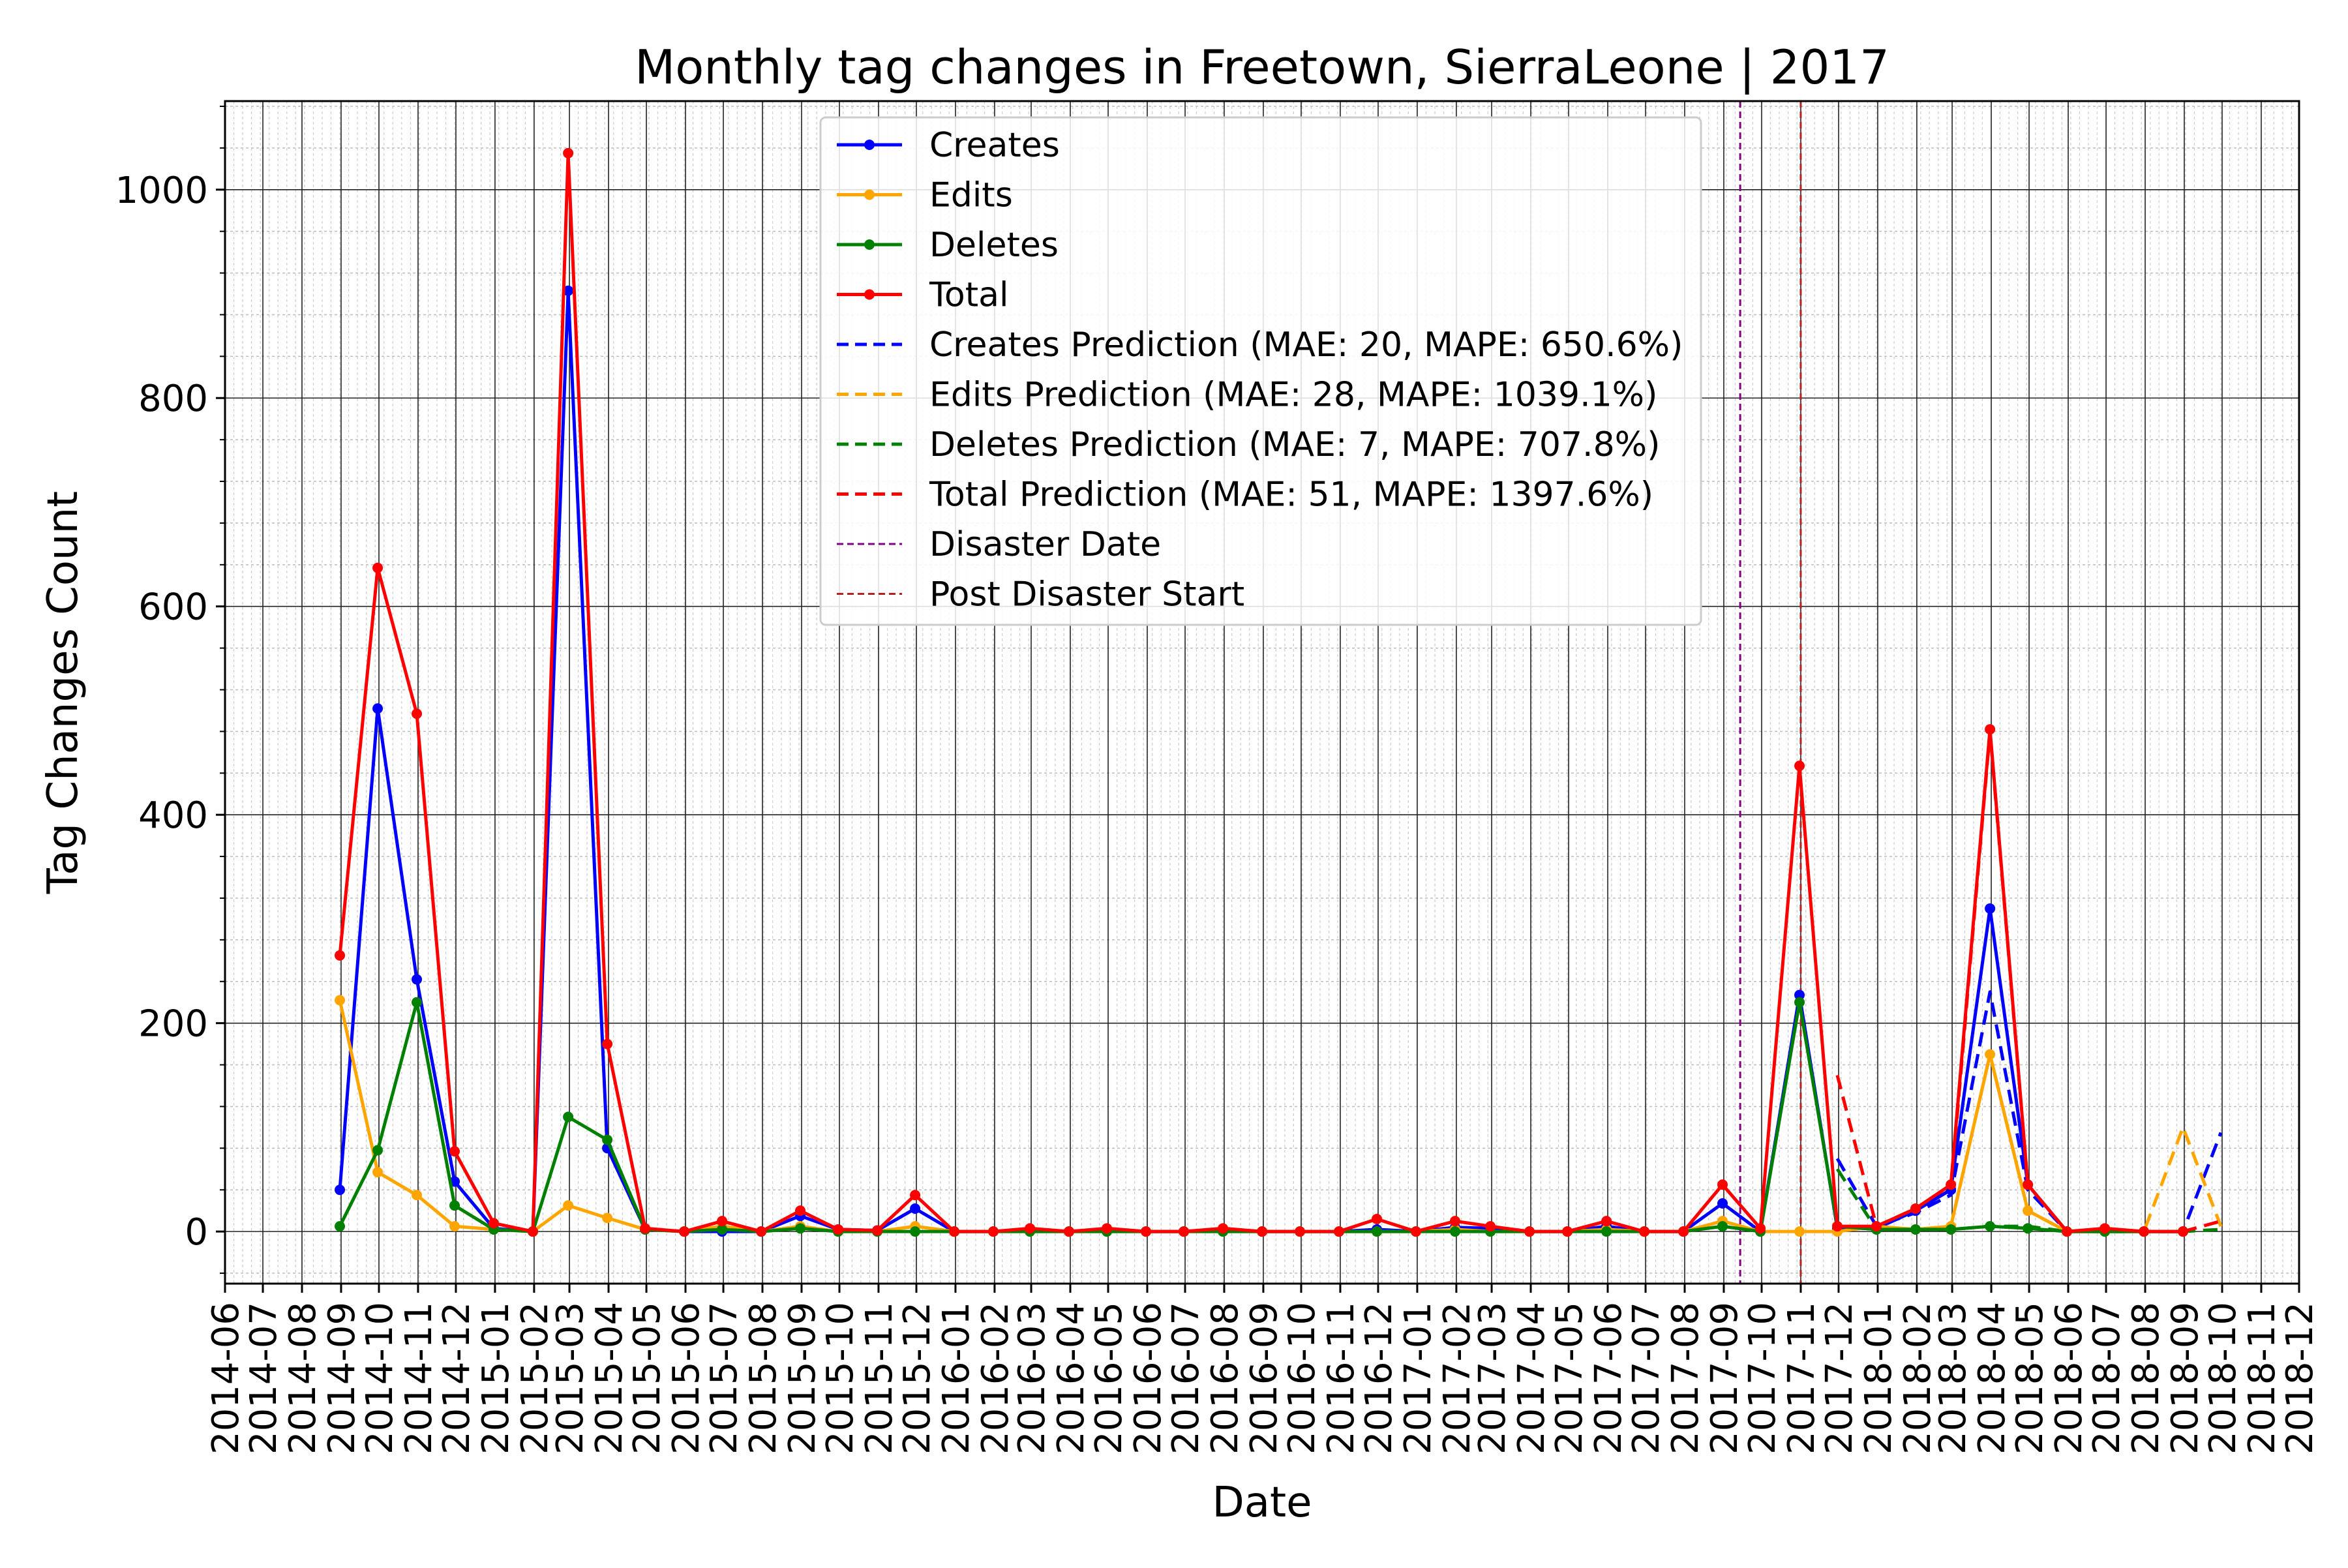 Image resolution: width=2348 pixels, height=1568 pixels. Describe the element at coordinates (999, 544) in the screenshot. I see `legend-entry: Disaster Date` at that location.